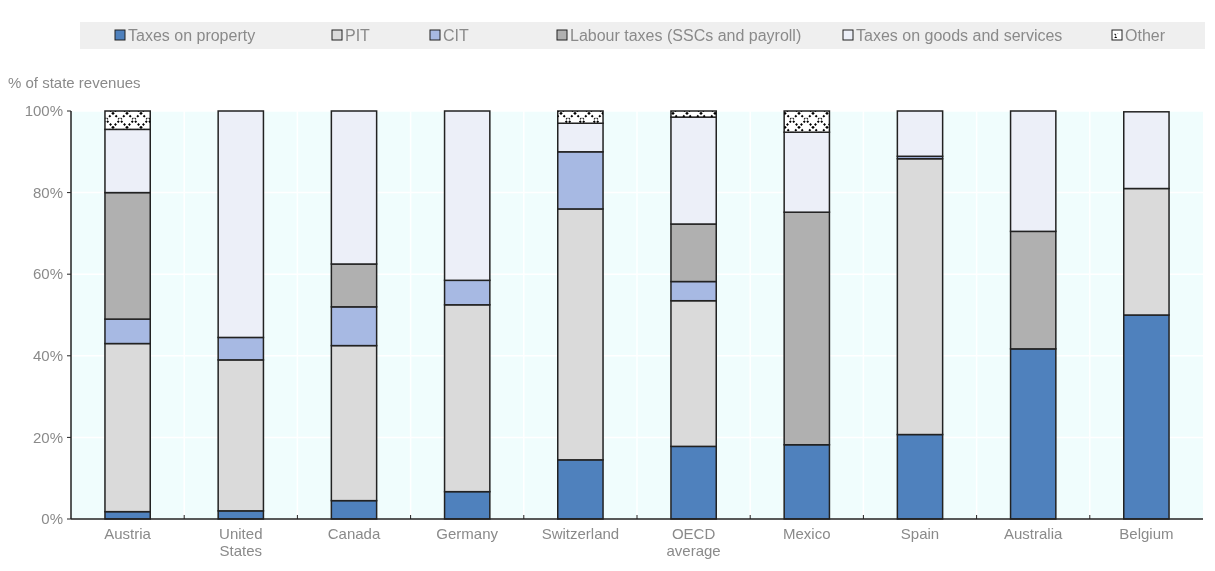 This screenshot has width=1215, height=571. Describe the element at coordinates (467, 533) in the screenshot. I see `x-tick-label: Germany` at that location.